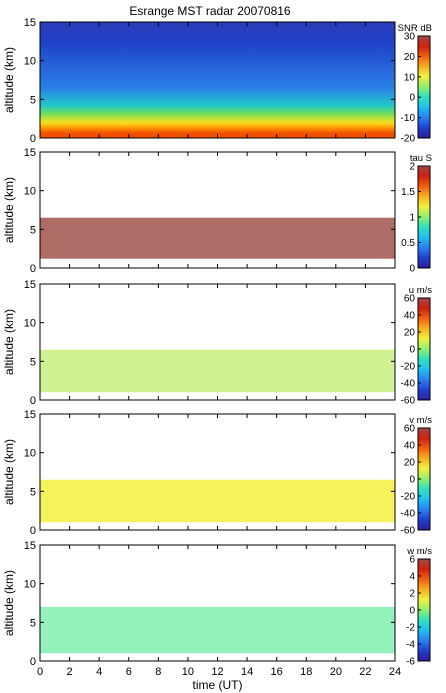  What do you see at coordinates (410, 645) in the screenshot?
I see `colorbar-tick-label: -4` at bounding box center [410, 645].